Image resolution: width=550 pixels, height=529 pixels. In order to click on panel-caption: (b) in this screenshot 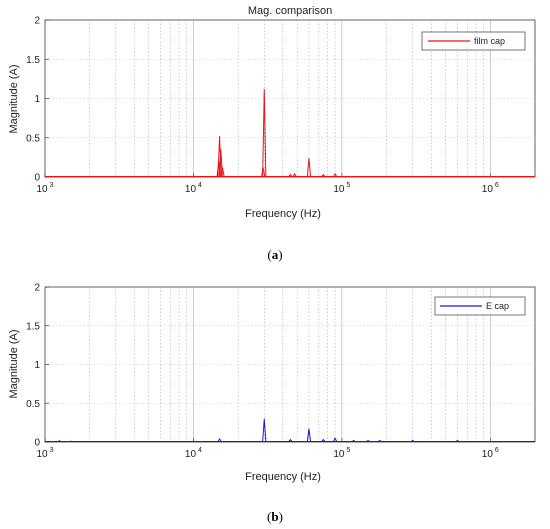, I will do `click(275, 516)`.